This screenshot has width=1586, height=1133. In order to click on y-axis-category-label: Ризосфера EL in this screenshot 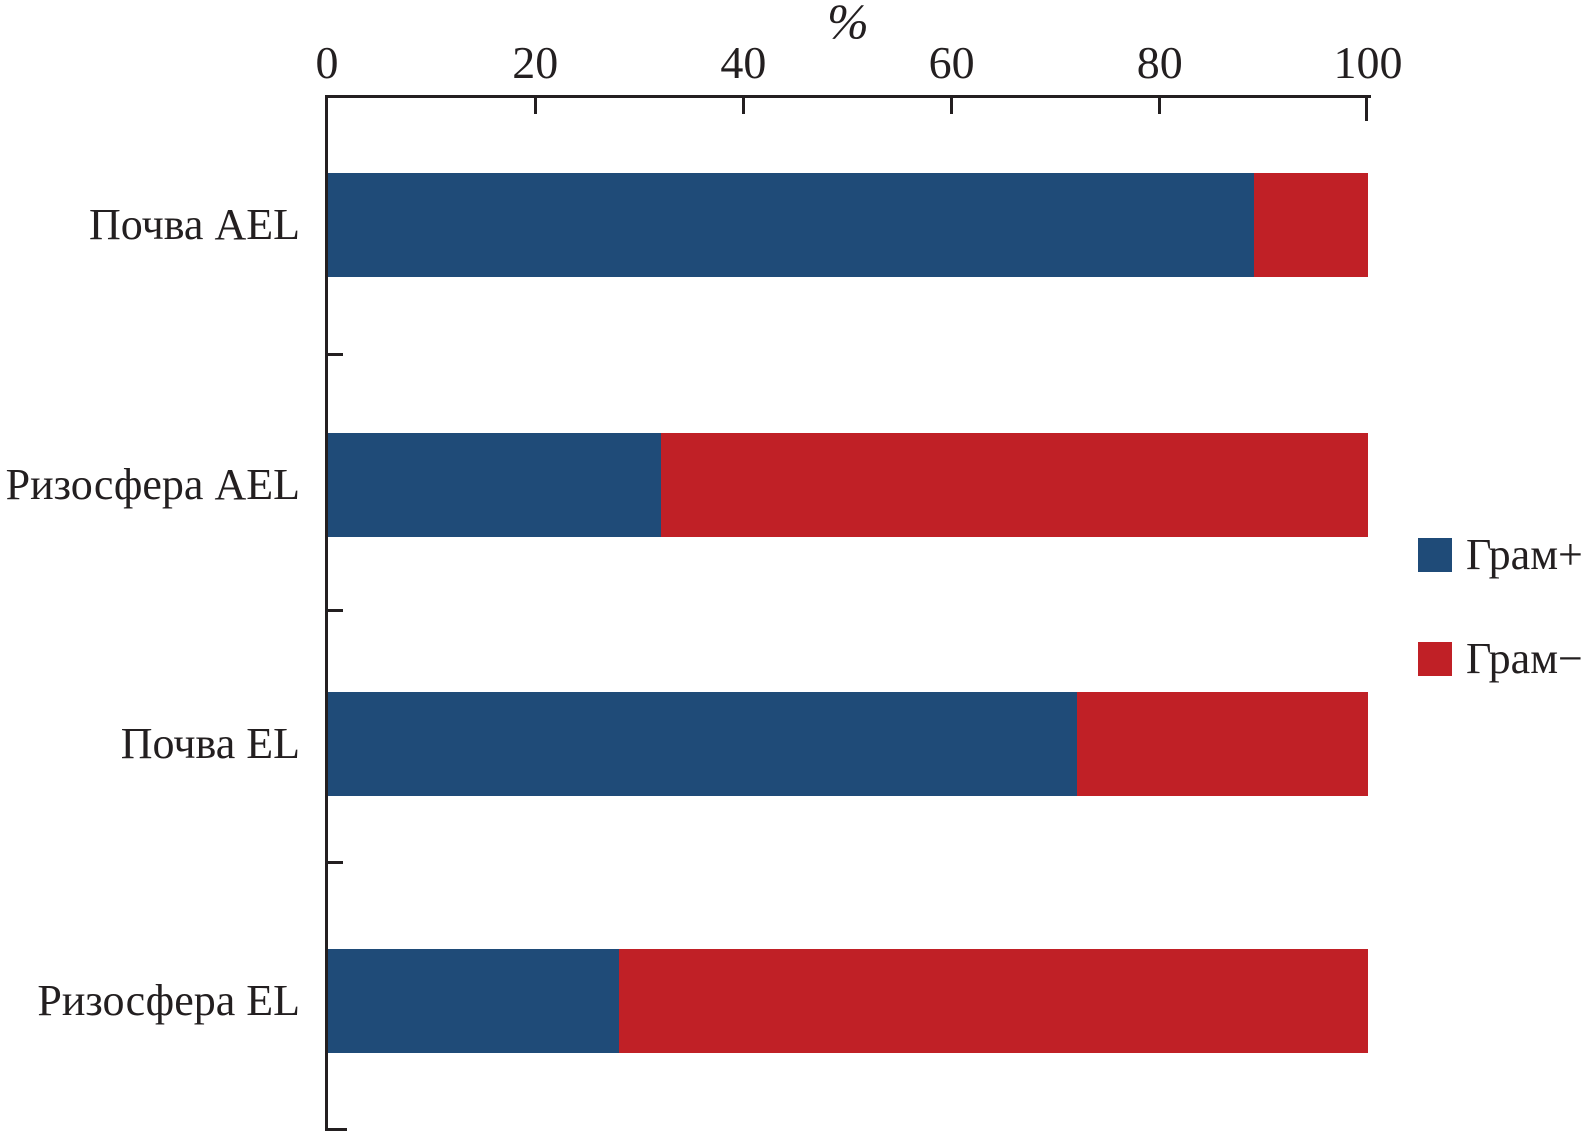, I will do `click(168, 1000)`.